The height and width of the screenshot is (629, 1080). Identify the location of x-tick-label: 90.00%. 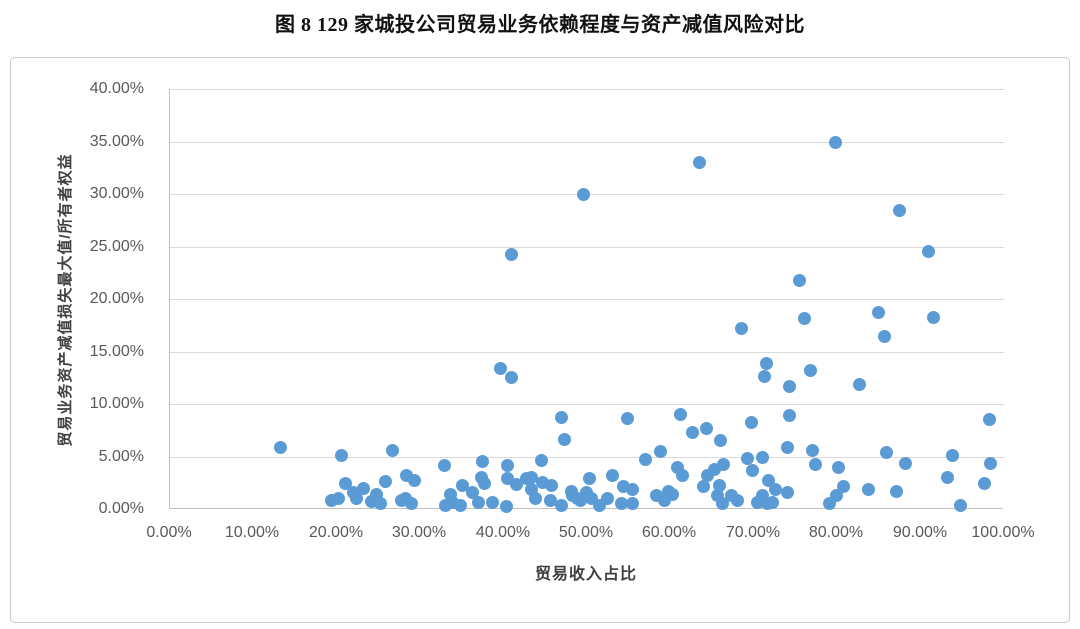
(920, 532).